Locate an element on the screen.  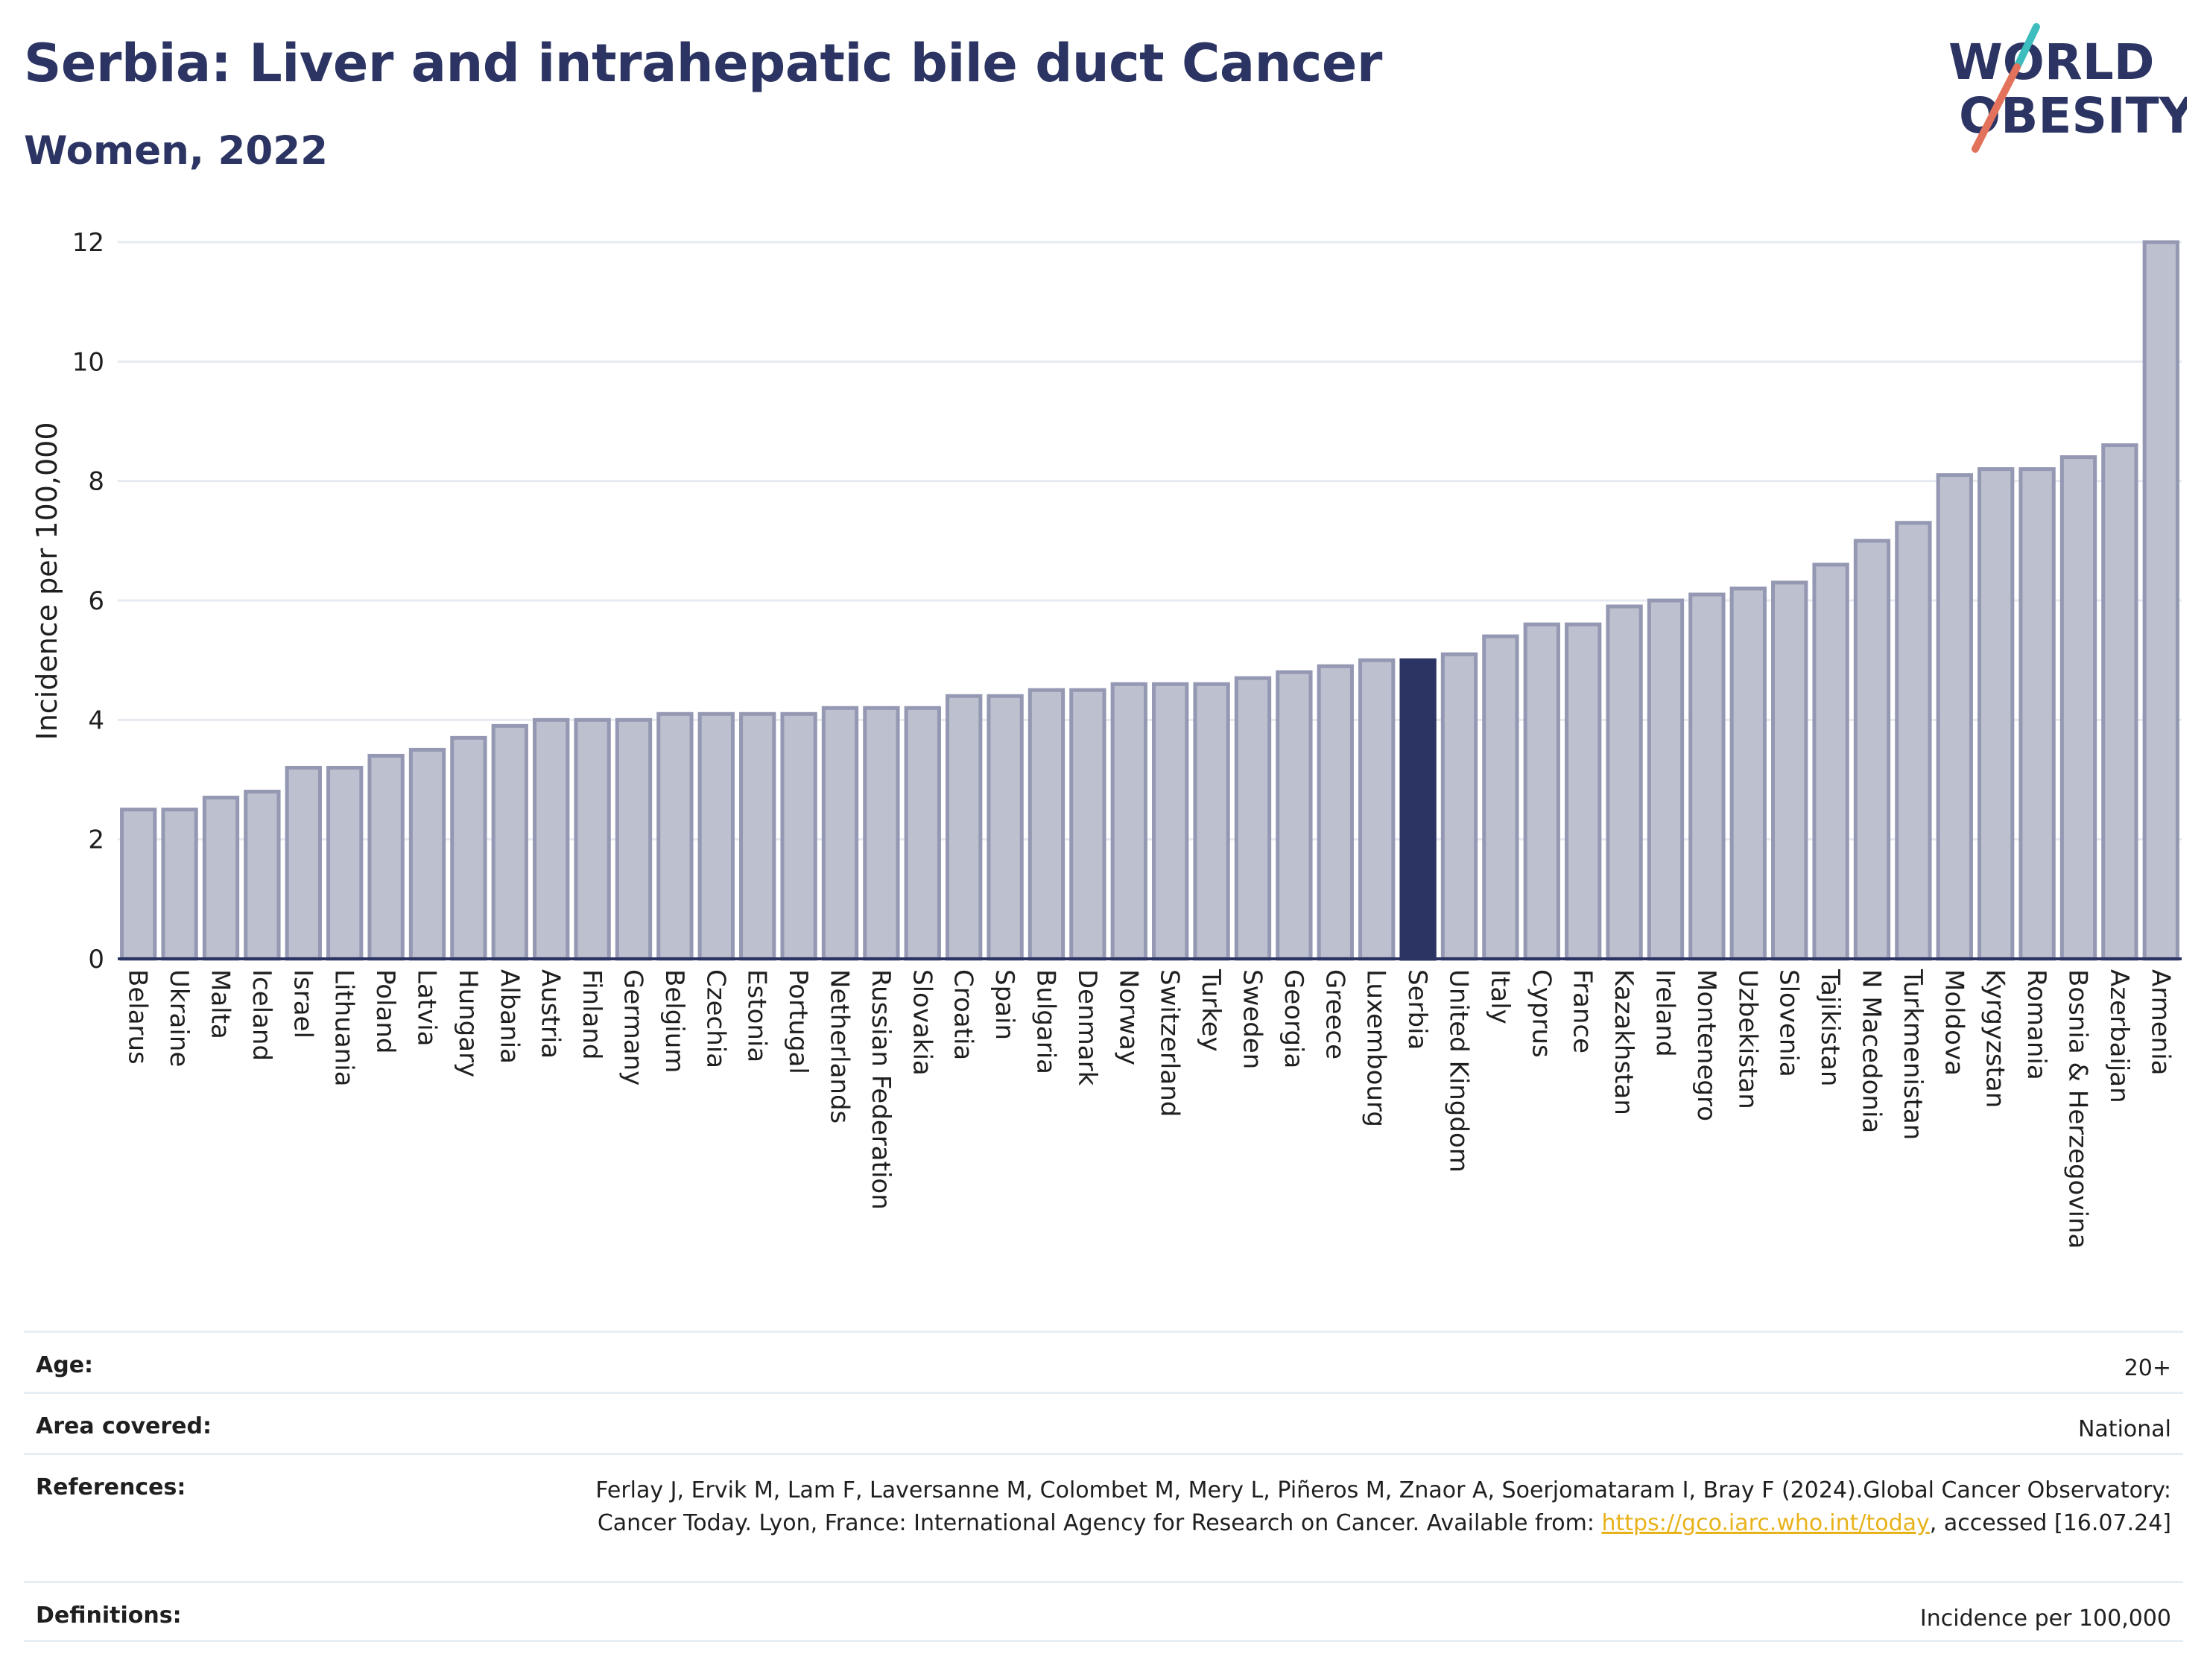
x-tick-label: Russian Federation is located at coordinates (881, 1089).